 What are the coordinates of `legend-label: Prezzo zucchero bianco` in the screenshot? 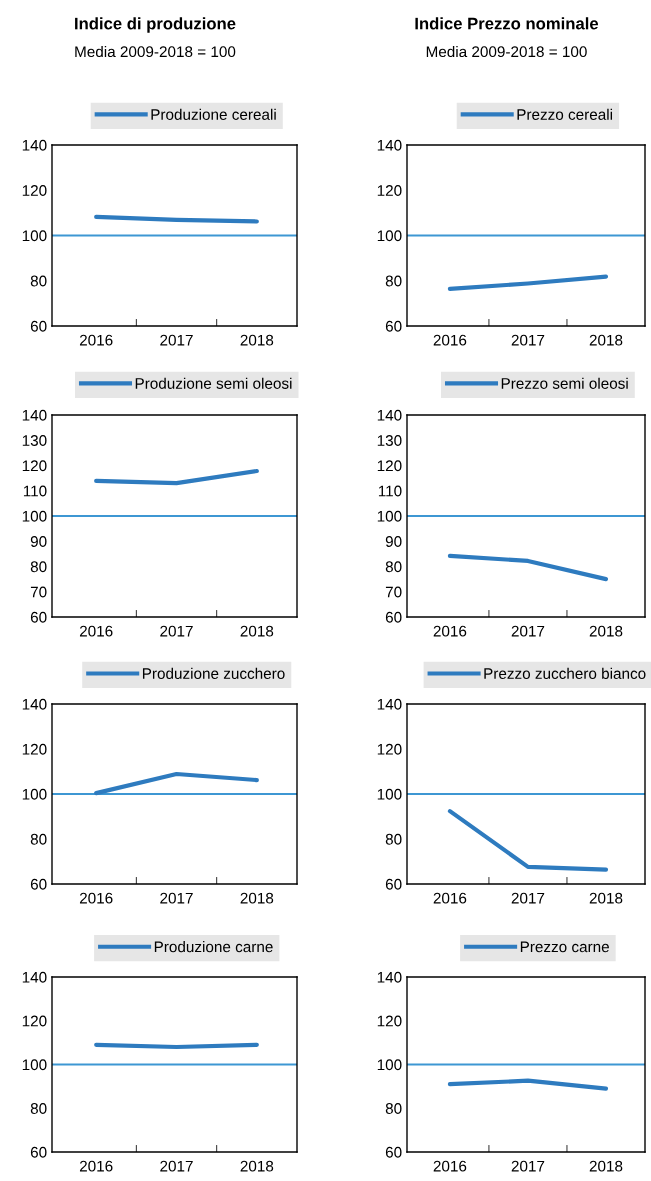 It's located at (565, 673).